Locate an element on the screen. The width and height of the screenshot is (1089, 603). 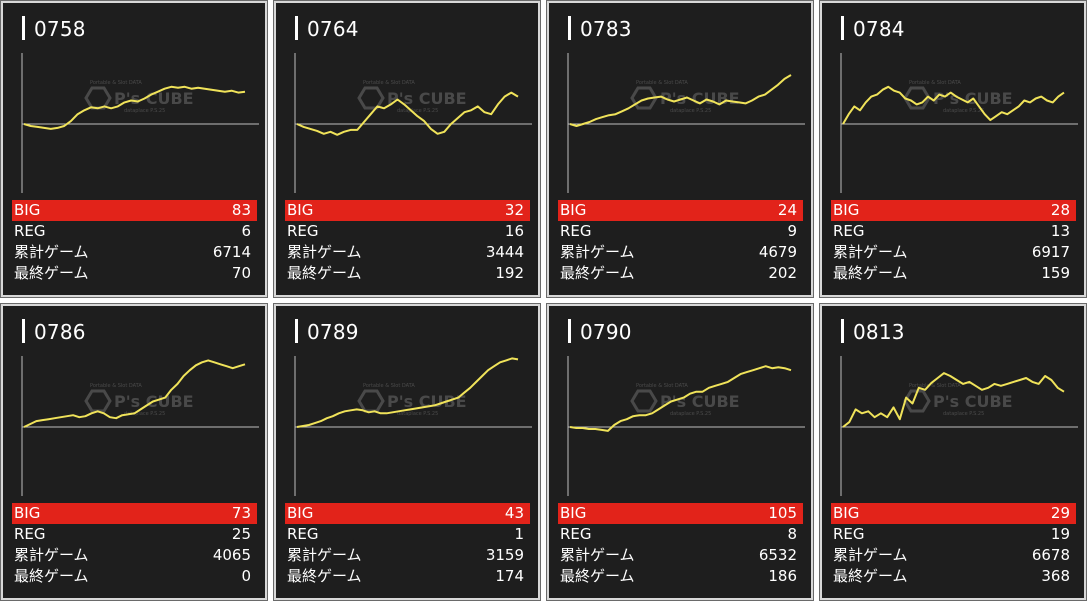
reg-row-value: 19 is located at coordinates (1060, 534).